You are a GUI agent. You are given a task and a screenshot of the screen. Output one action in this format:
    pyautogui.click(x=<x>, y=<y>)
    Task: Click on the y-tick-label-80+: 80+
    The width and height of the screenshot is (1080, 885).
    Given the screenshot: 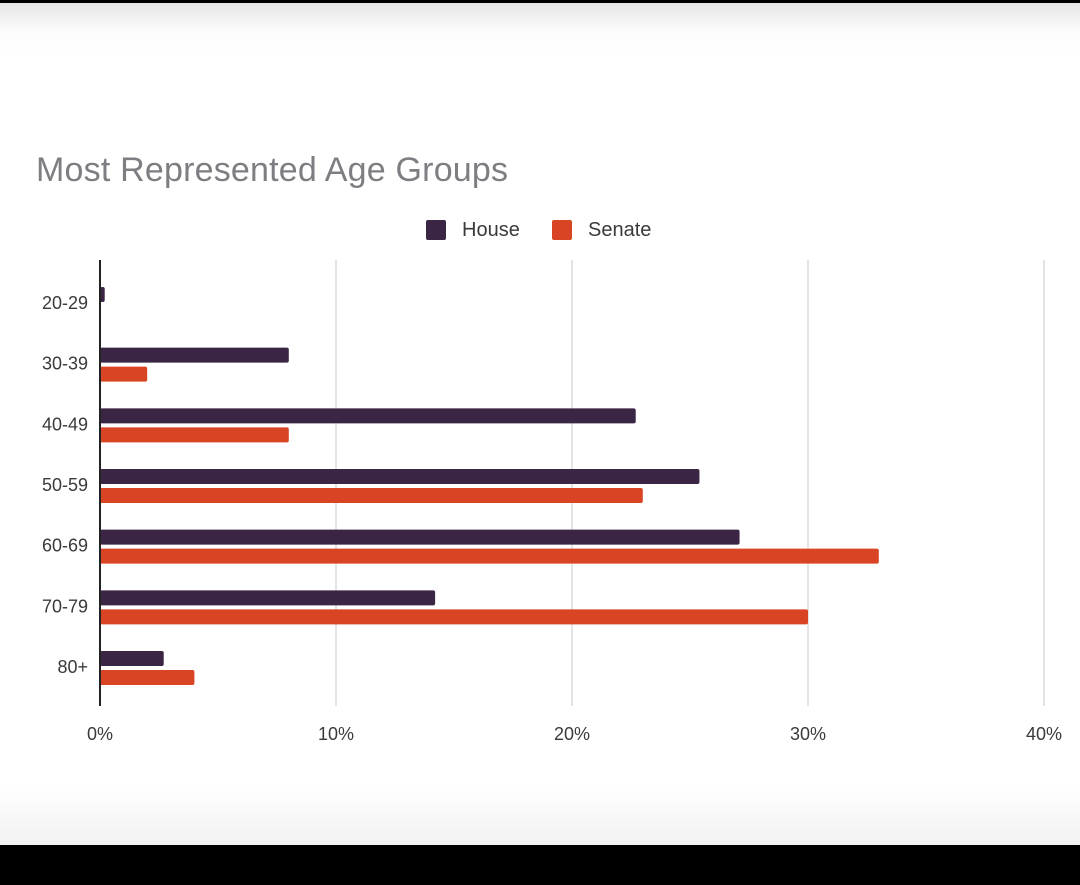 What is the action you would take?
    pyautogui.click(x=72, y=667)
    